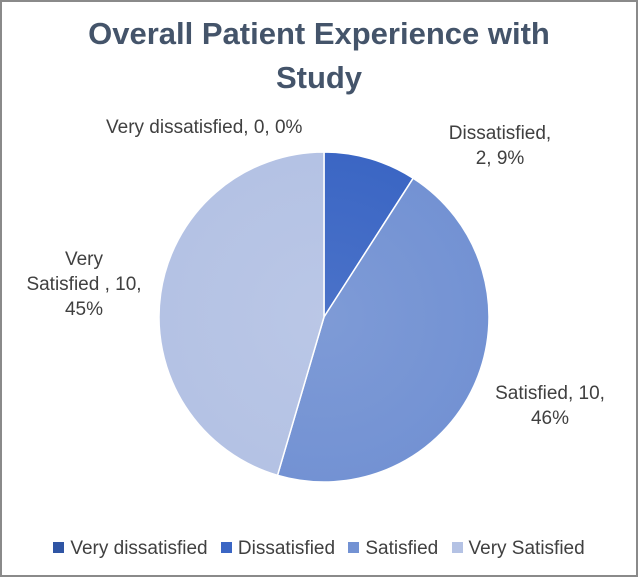 Image resolution: width=638 pixels, height=577 pixels. What do you see at coordinates (204, 127) in the screenshot?
I see `data-label-very-dissatisfied: Very dissatisfied, 0, 0%` at bounding box center [204, 127].